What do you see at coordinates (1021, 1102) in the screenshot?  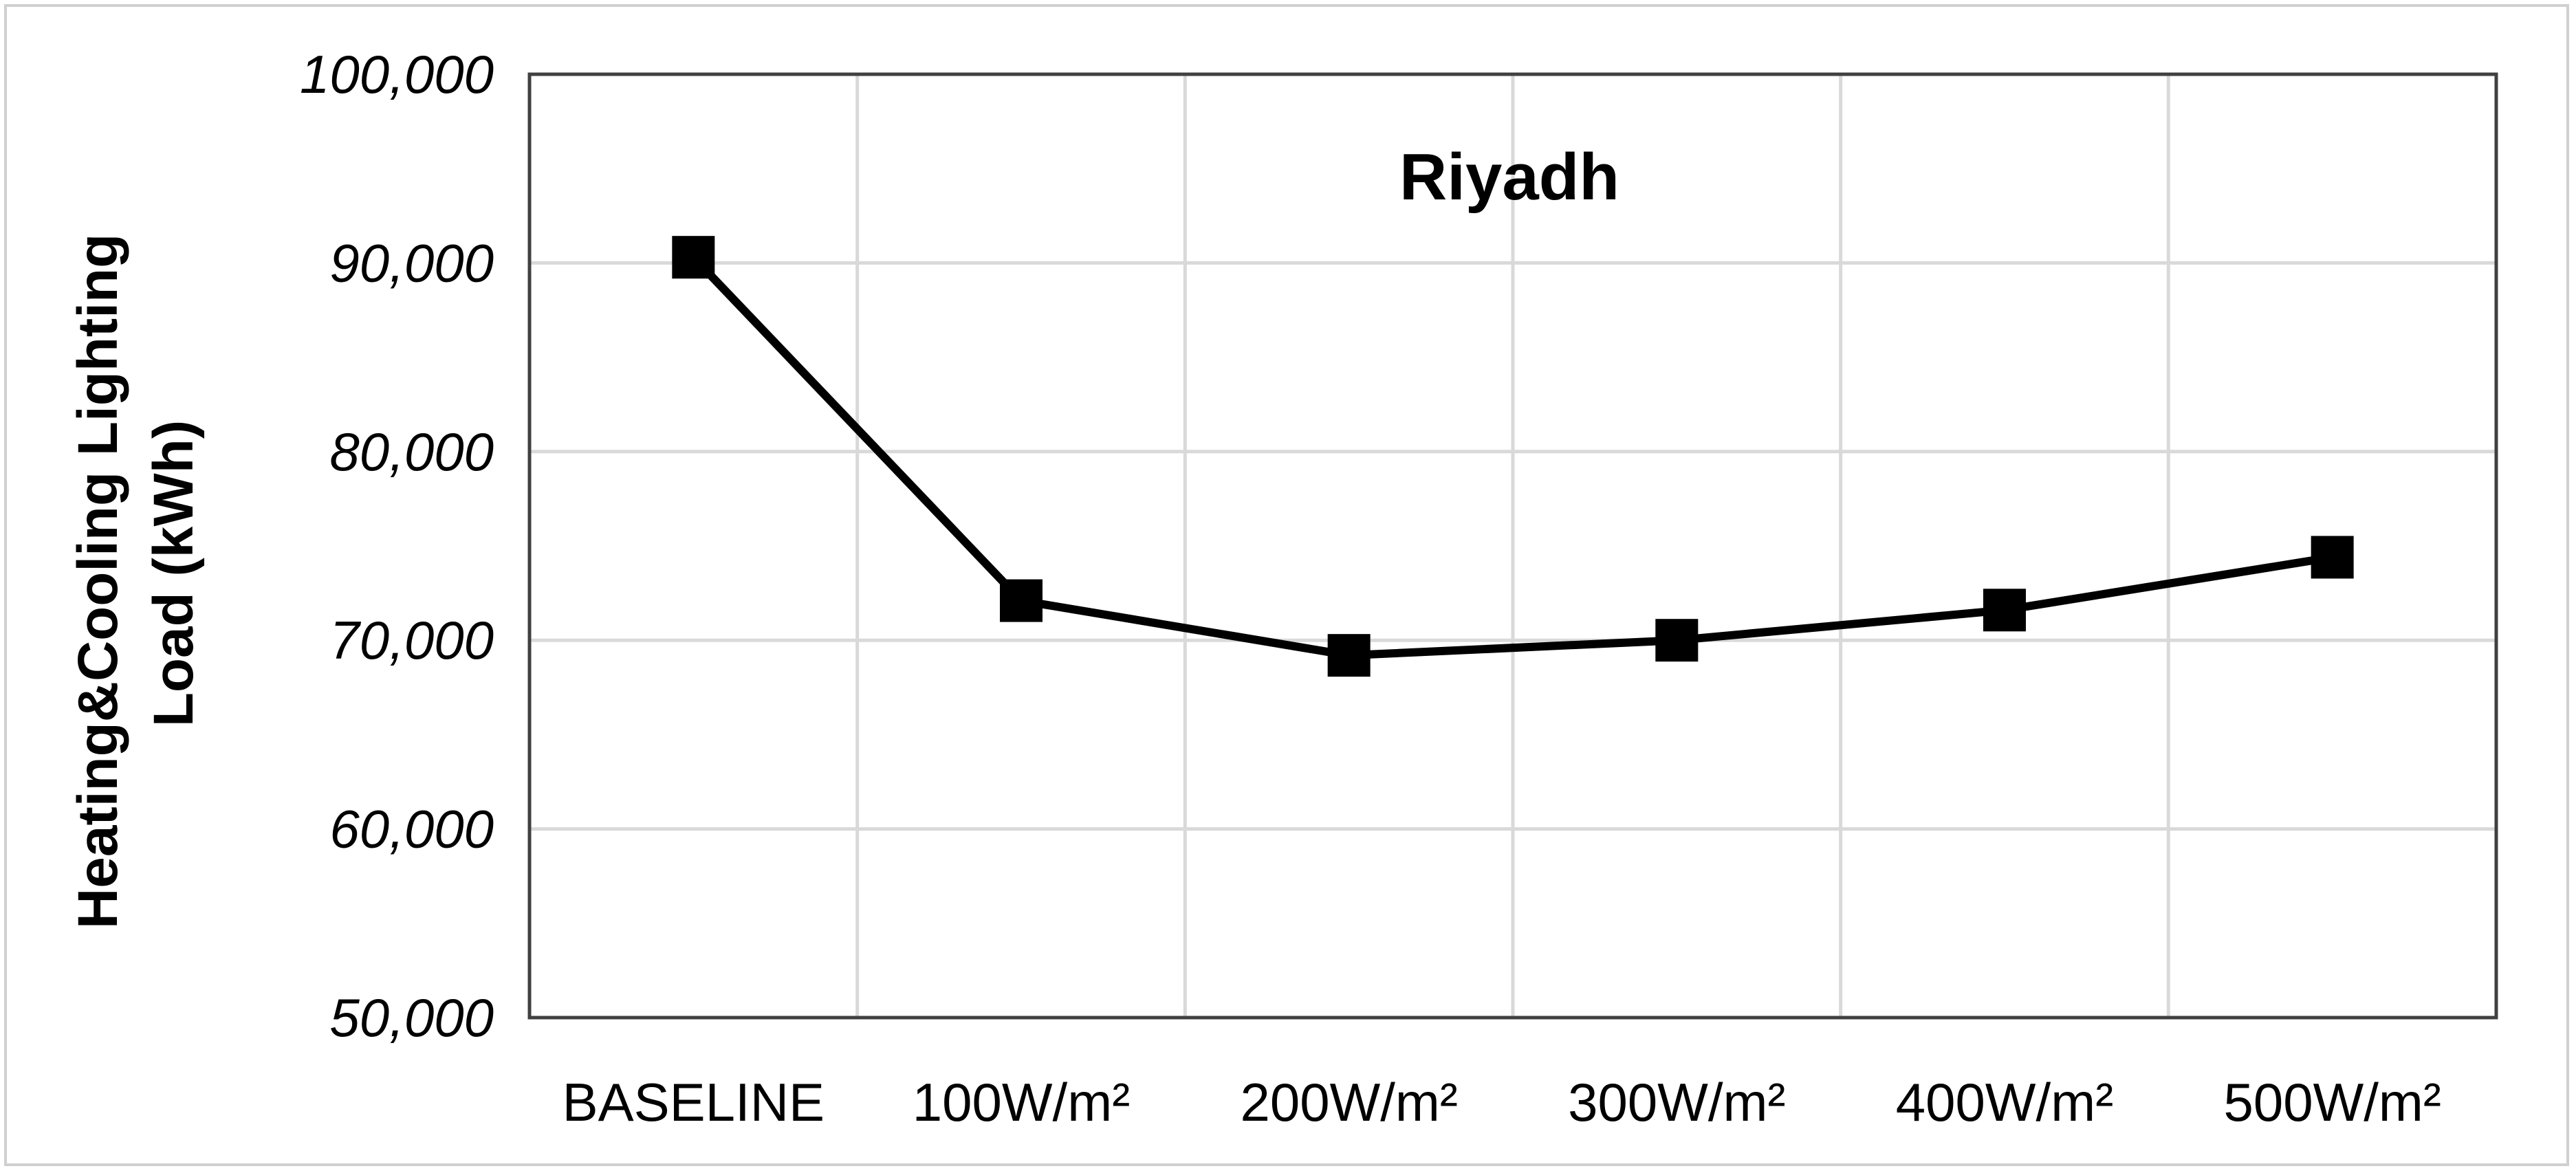 I see `x-tick-label: 100W/m²` at bounding box center [1021, 1102].